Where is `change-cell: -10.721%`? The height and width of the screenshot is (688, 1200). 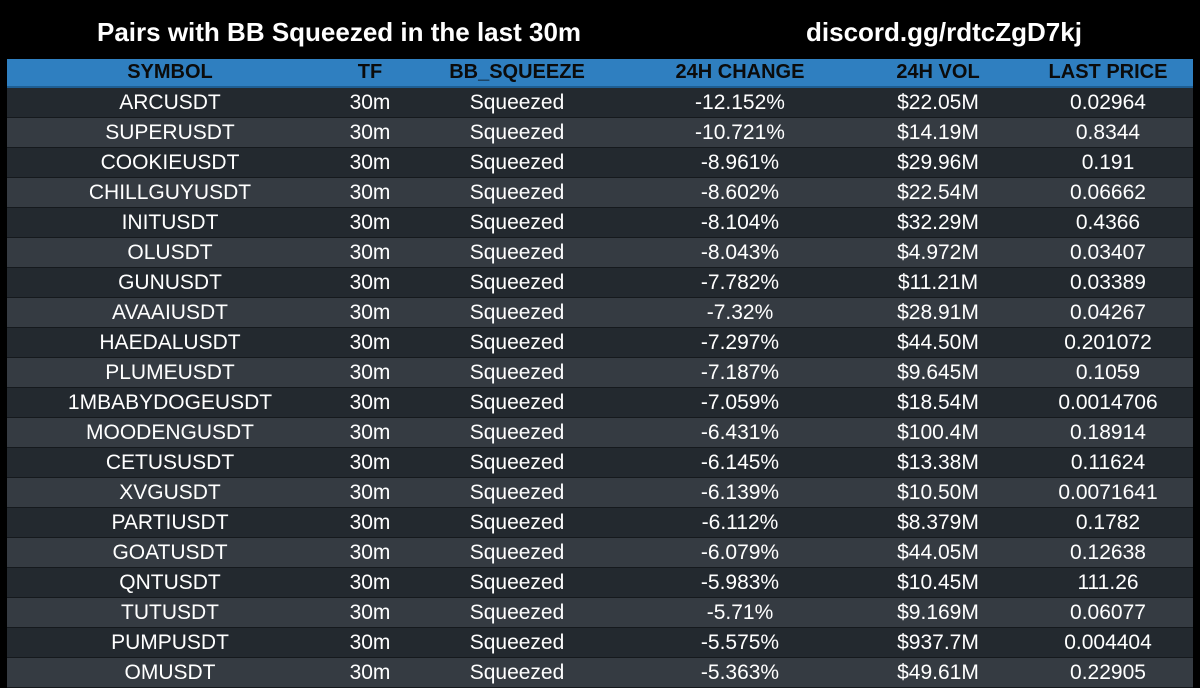
change-cell: -10.721% is located at coordinates (740, 132).